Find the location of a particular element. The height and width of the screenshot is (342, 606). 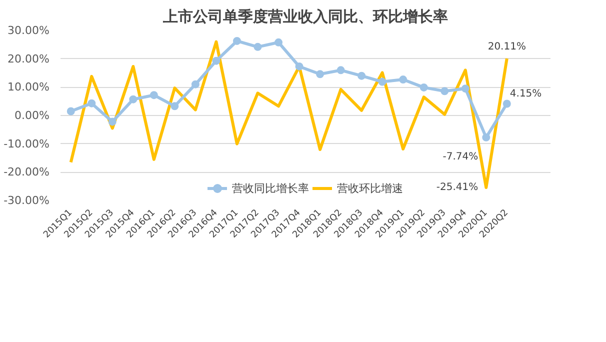

chart-title: 上市公司单季度营业收入同比、环比增长率 is located at coordinates (305, 17).